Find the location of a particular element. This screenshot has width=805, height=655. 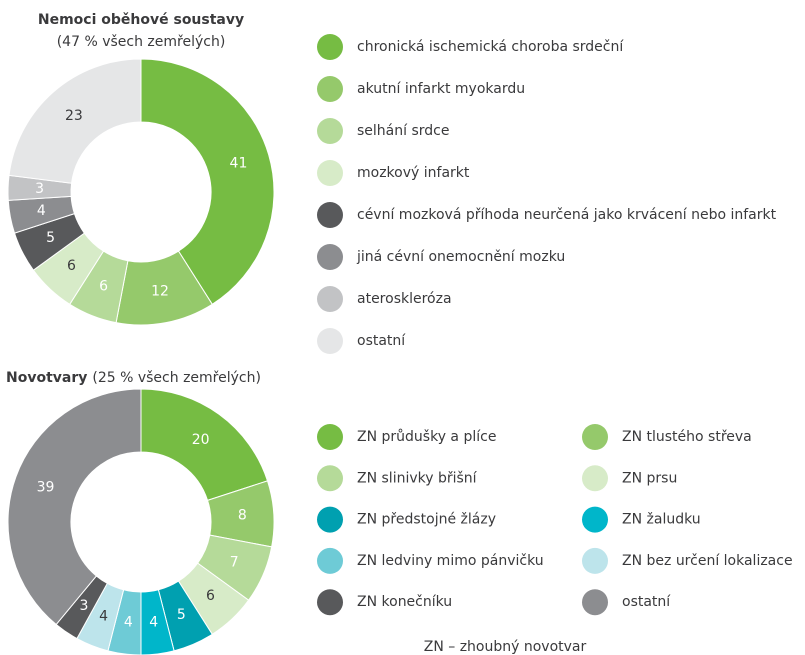

legend-label: ateroskleróza is located at coordinates (404, 299).